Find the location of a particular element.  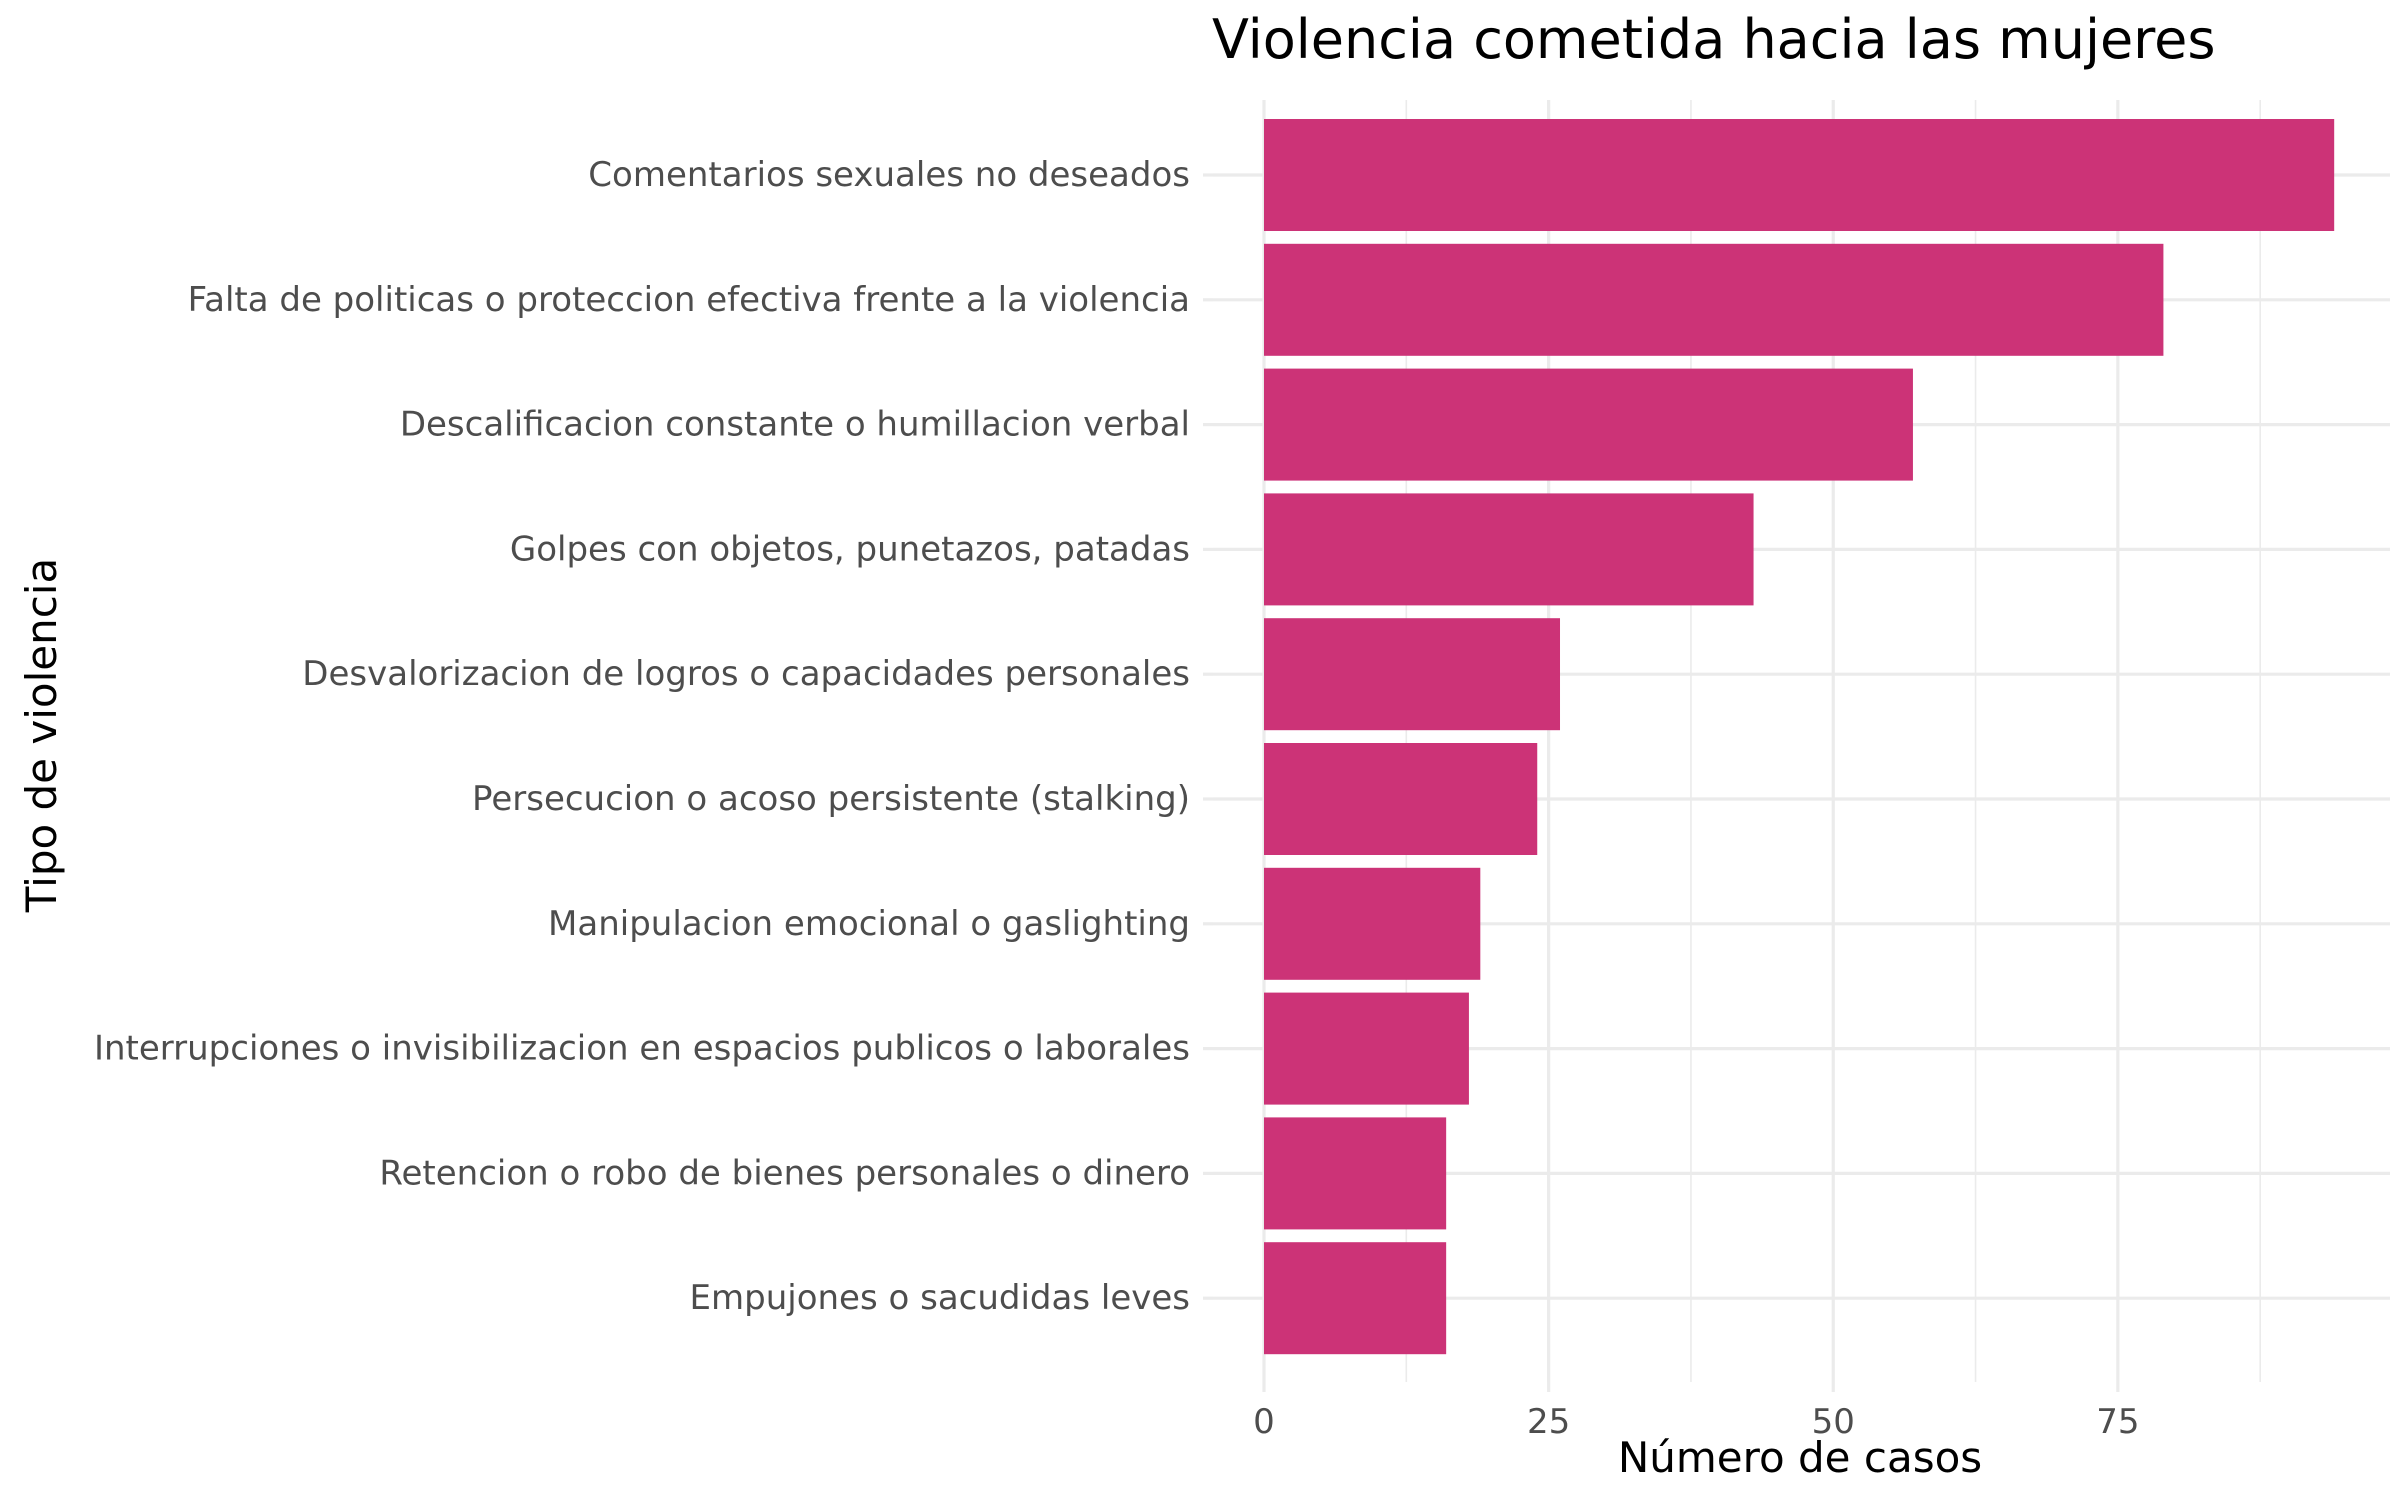

x-tick-label: 25 is located at coordinates (1548, 1422).